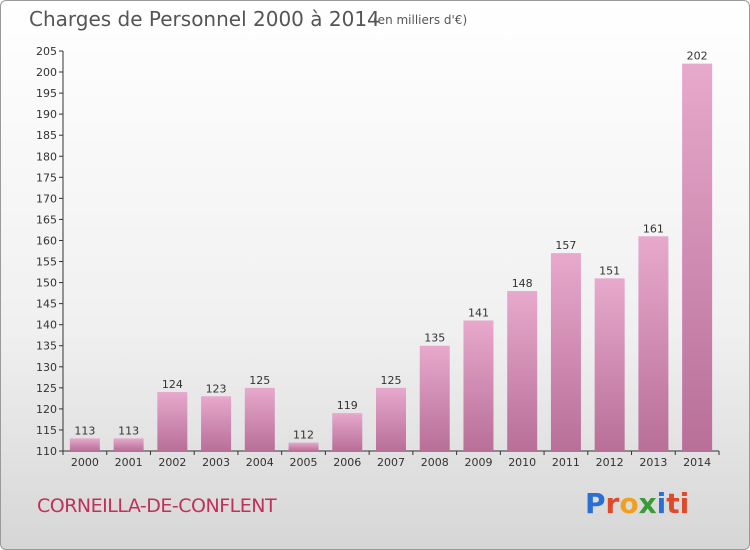 The height and width of the screenshot is (550, 750). I want to click on x-tick-label: 2012, so click(610, 462).